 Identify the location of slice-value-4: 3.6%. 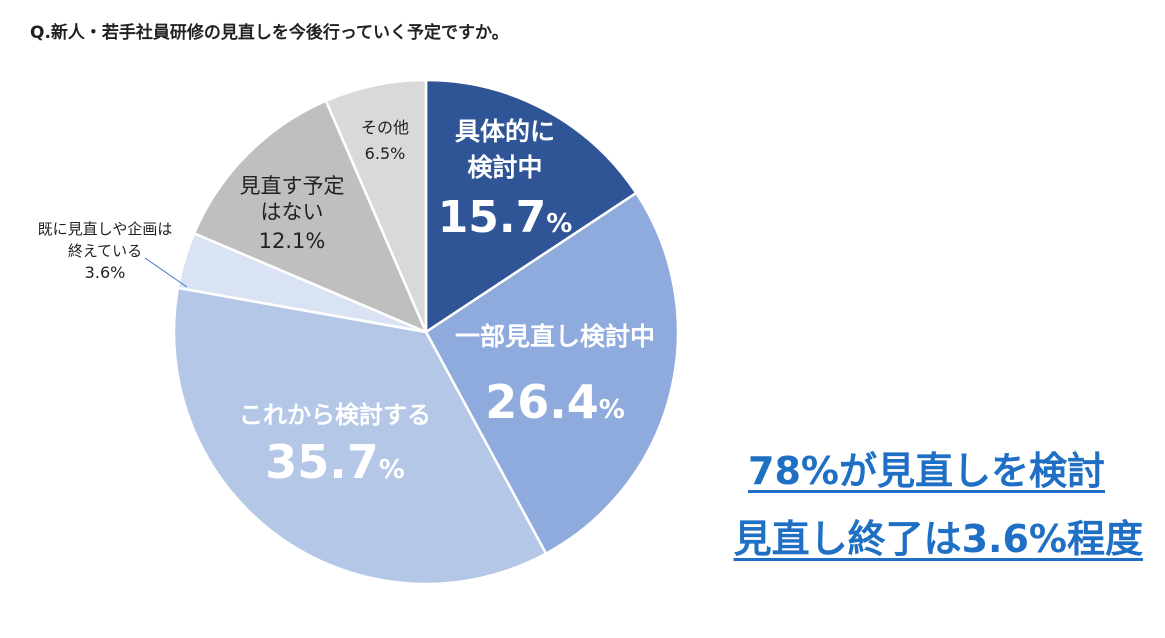
(105, 272).